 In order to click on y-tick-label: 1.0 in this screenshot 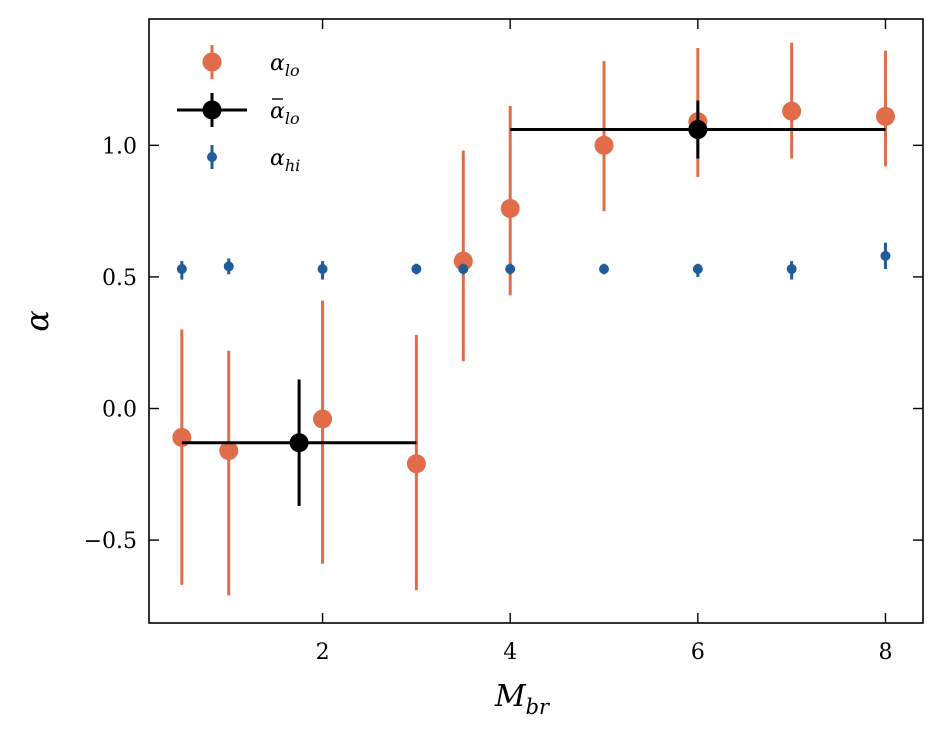, I will do `click(119, 146)`.